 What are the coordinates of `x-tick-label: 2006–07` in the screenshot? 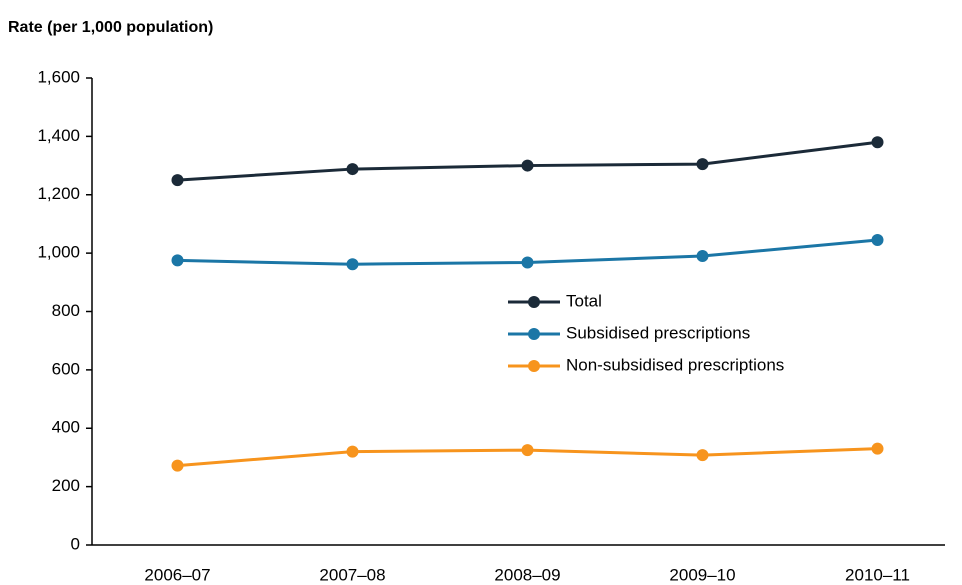 It's located at (177, 574).